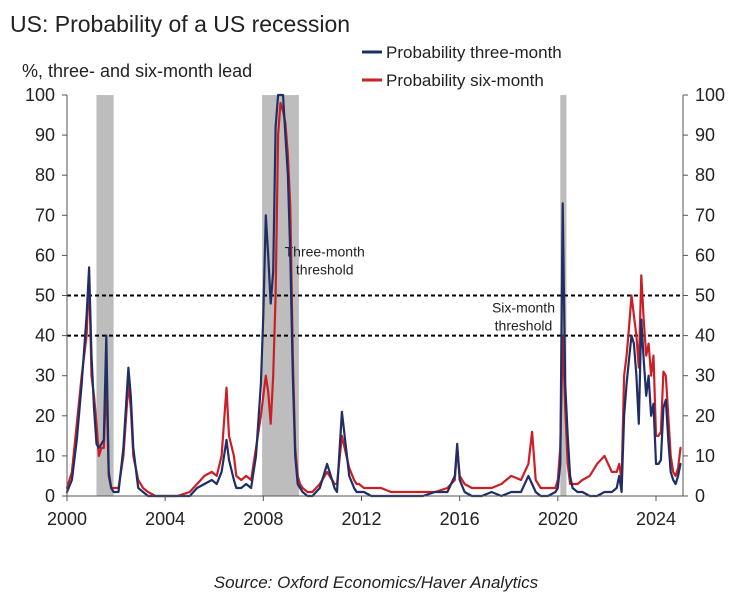 The width and height of the screenshot is (745, 607). What do you see at coordinates (656, 519) in the screenshot?
I see `x-tick-label: 2024` at bounding box center [656, 519].